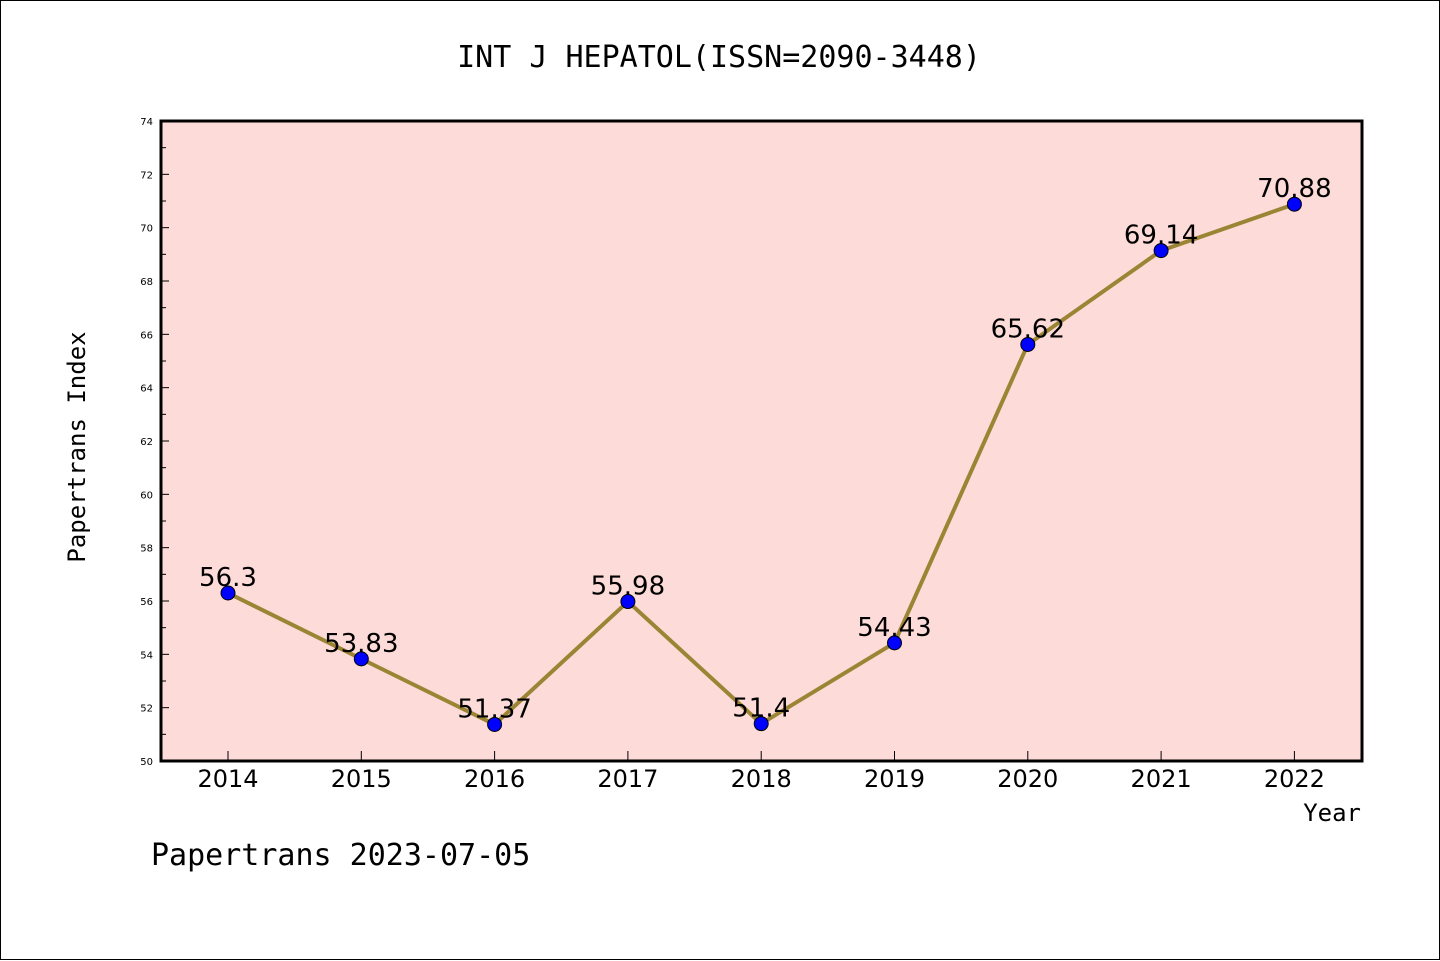 This screenshot has width=1440, height=961. What do you see at coordinates (894, 779) in the screenshot?
I see `x-tick-label: 2019` at bounding box center [894, 779].